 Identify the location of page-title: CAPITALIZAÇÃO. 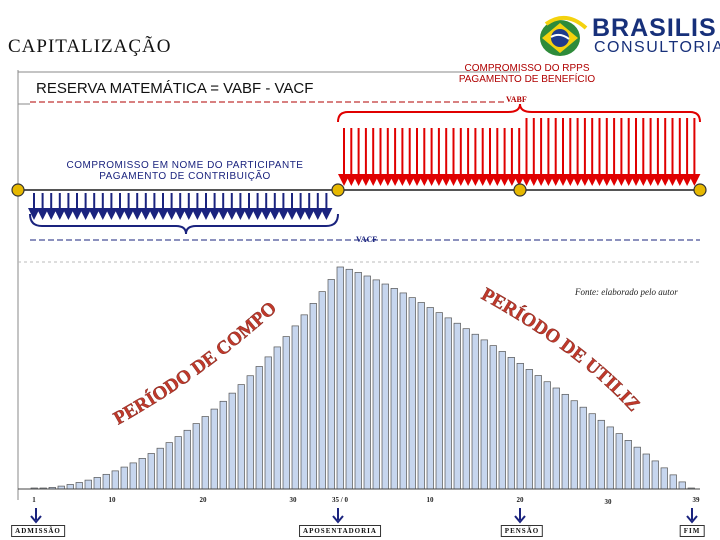
(90, 46).